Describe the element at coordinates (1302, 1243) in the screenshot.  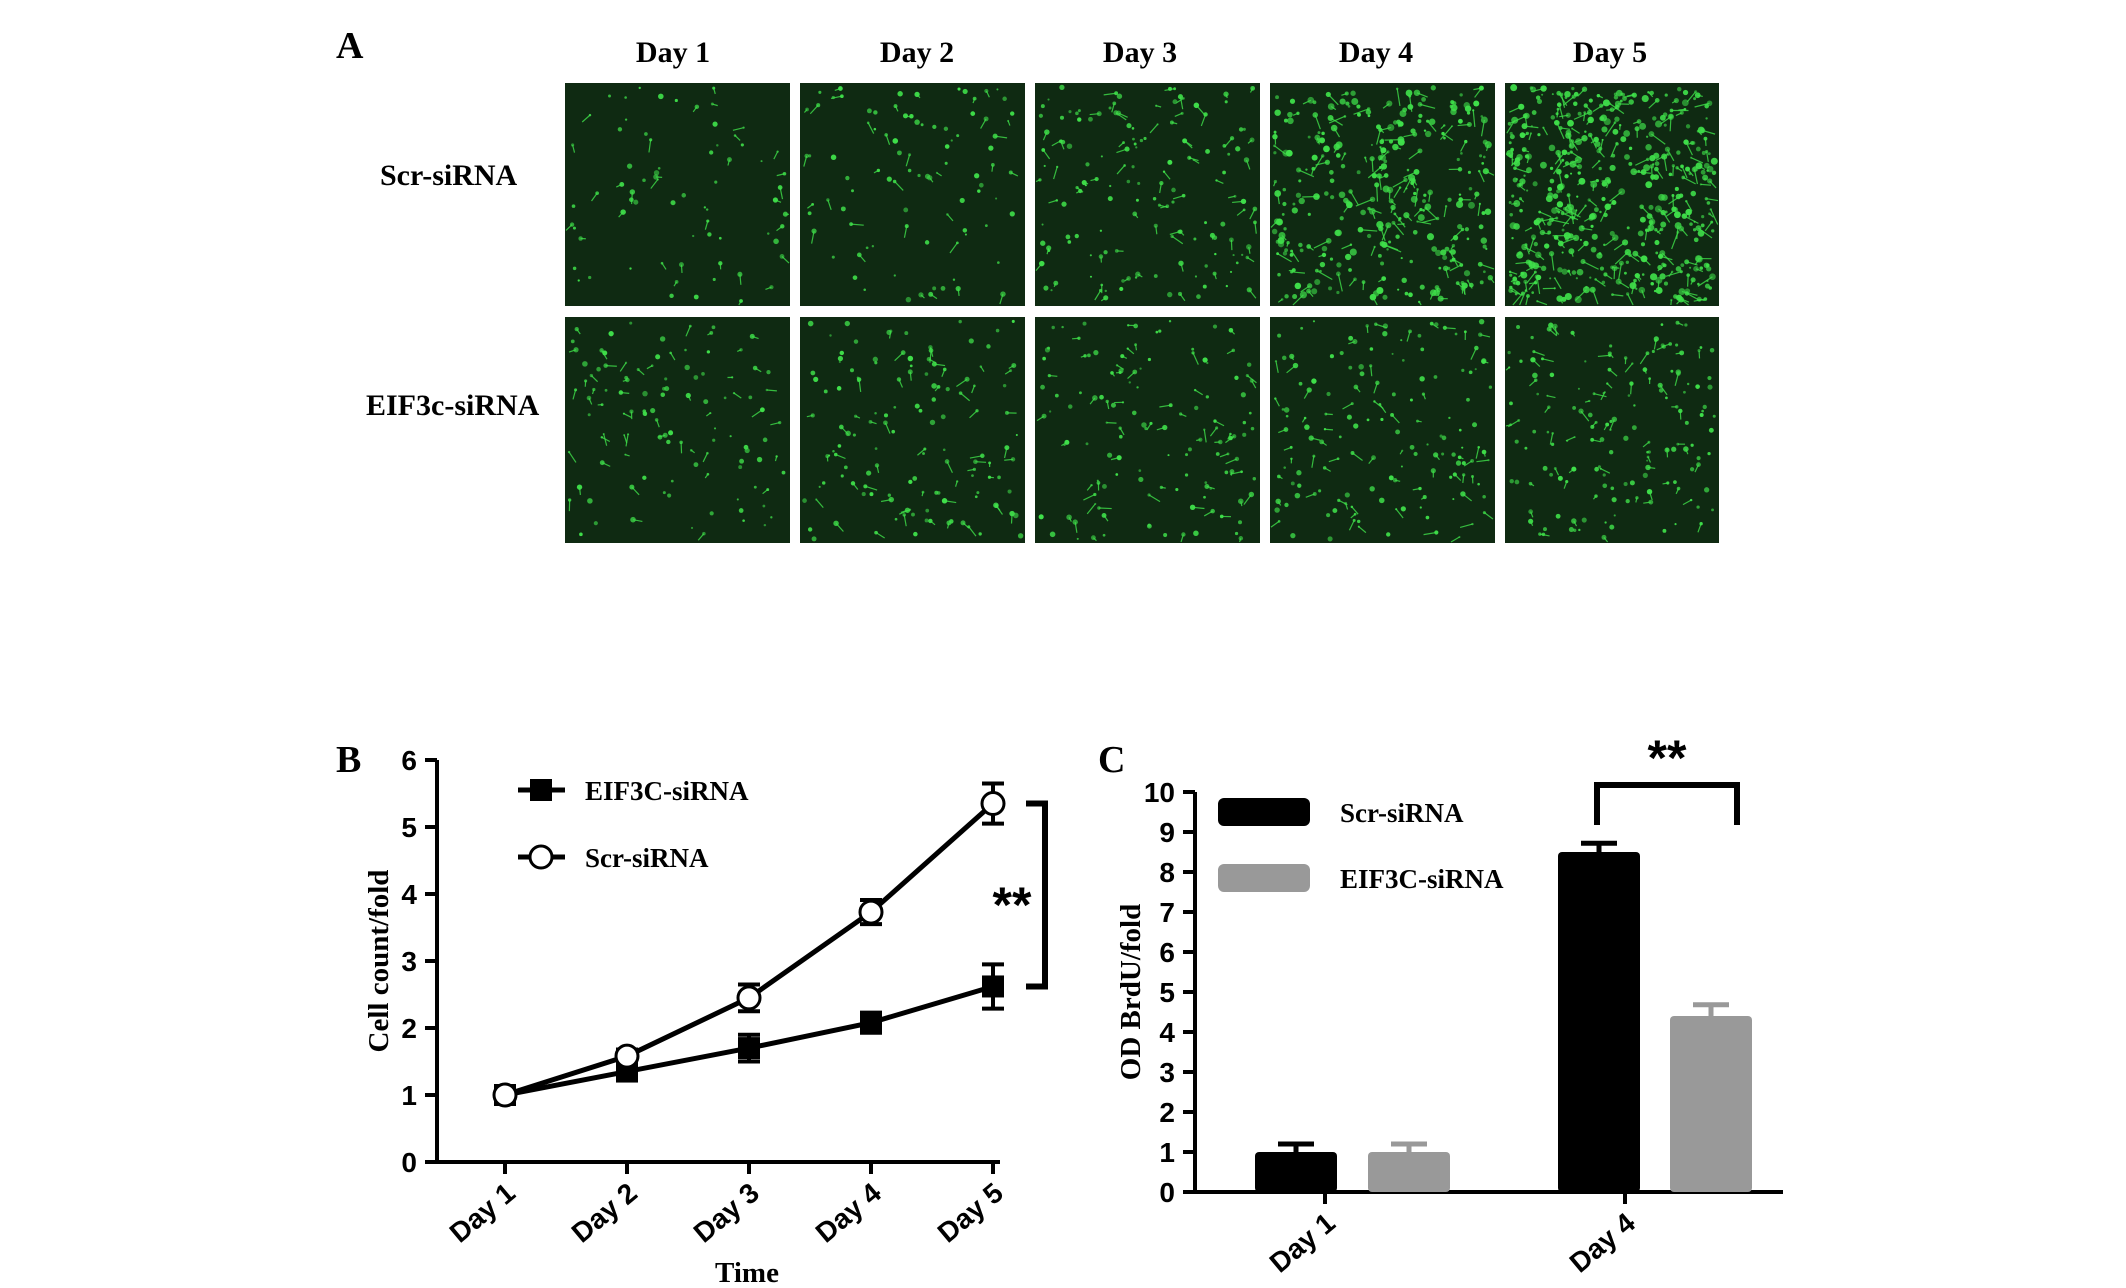
I see `x-tick-label: Day 1` at that location.